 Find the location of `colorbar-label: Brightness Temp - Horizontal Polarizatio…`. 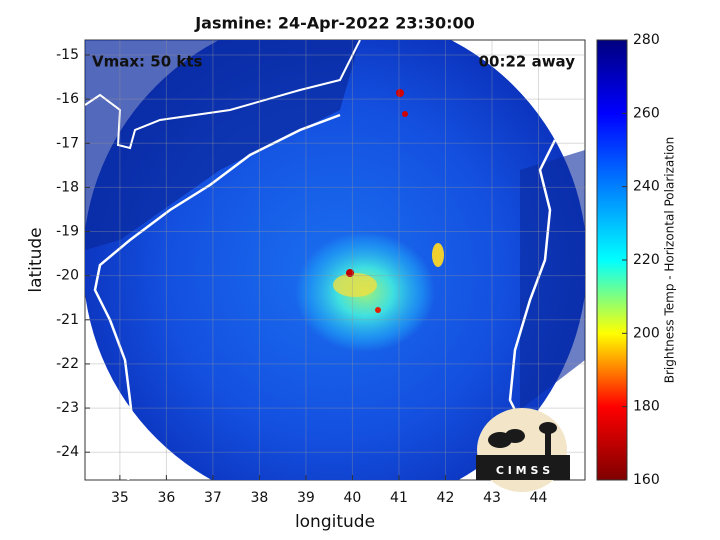

colorbar-label: Brightness Temp - Horizontal Polarizatio… is located at coordinates (670, 260).